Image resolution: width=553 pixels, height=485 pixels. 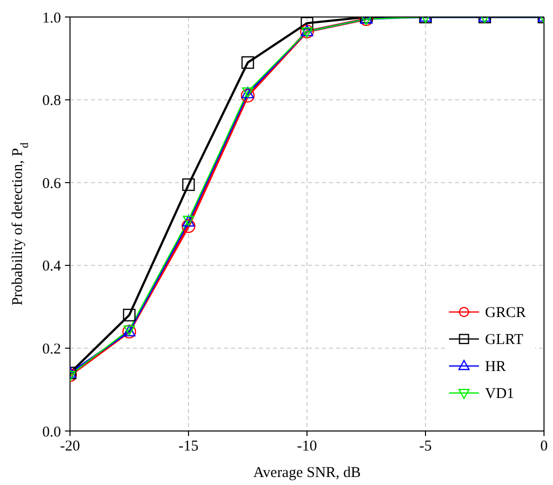 I want to click on y-tick-label: 0.2, so click(x=51, y=350).